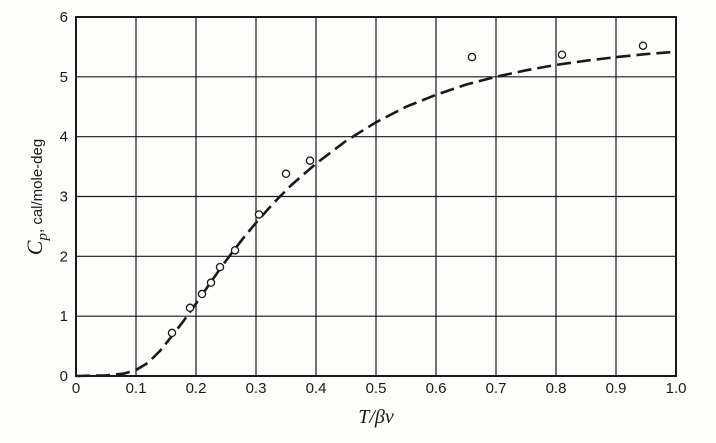  I want to click on y-tick-label: 3, so click(64, 197).